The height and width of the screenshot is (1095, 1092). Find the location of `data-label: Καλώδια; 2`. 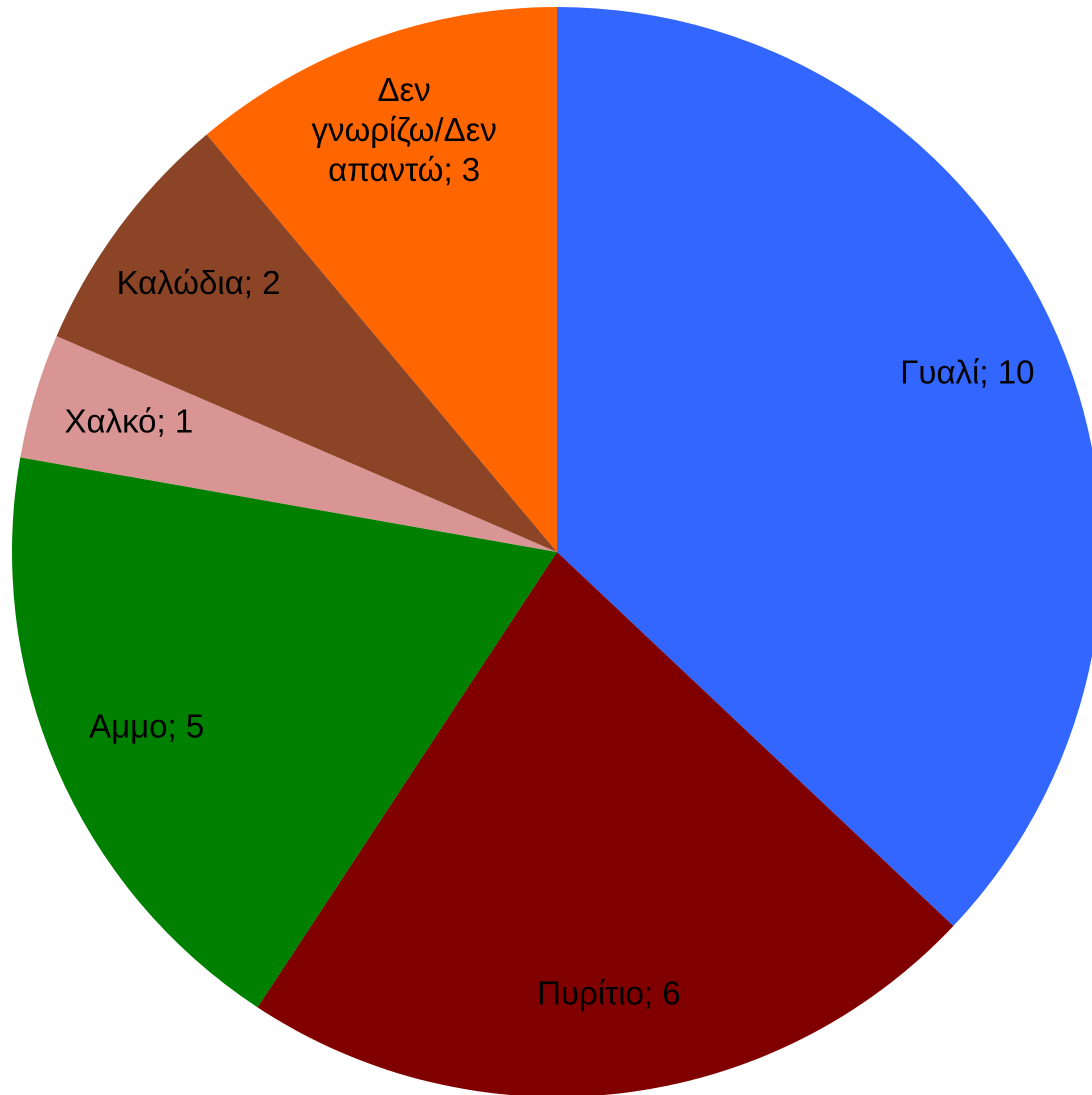

data-label: Καλώδια; 2 is located at coordinates (199, 282).